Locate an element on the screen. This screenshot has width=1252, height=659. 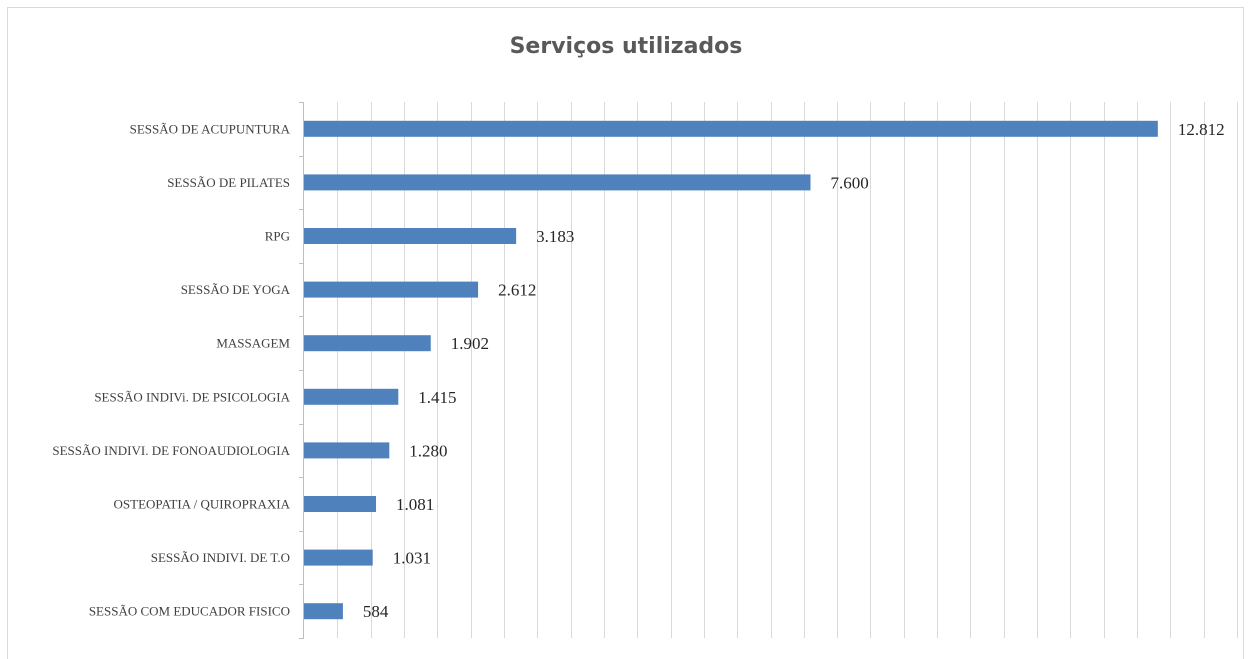
category-label: SESSÃO INDIVi. DE PSICOLOGIA is located at coordinates (192, 396).